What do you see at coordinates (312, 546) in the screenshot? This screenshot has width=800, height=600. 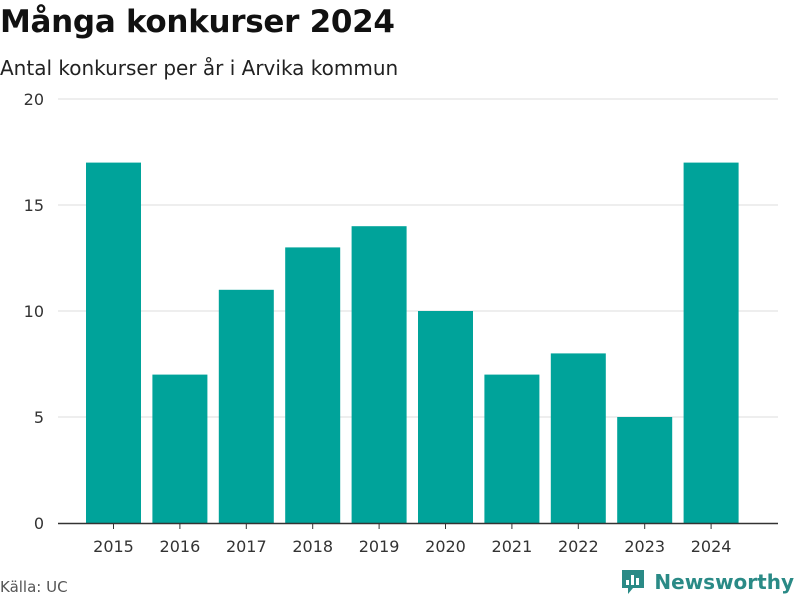 I see `x-tick-label: 2018` at bounding box center [312, 546].